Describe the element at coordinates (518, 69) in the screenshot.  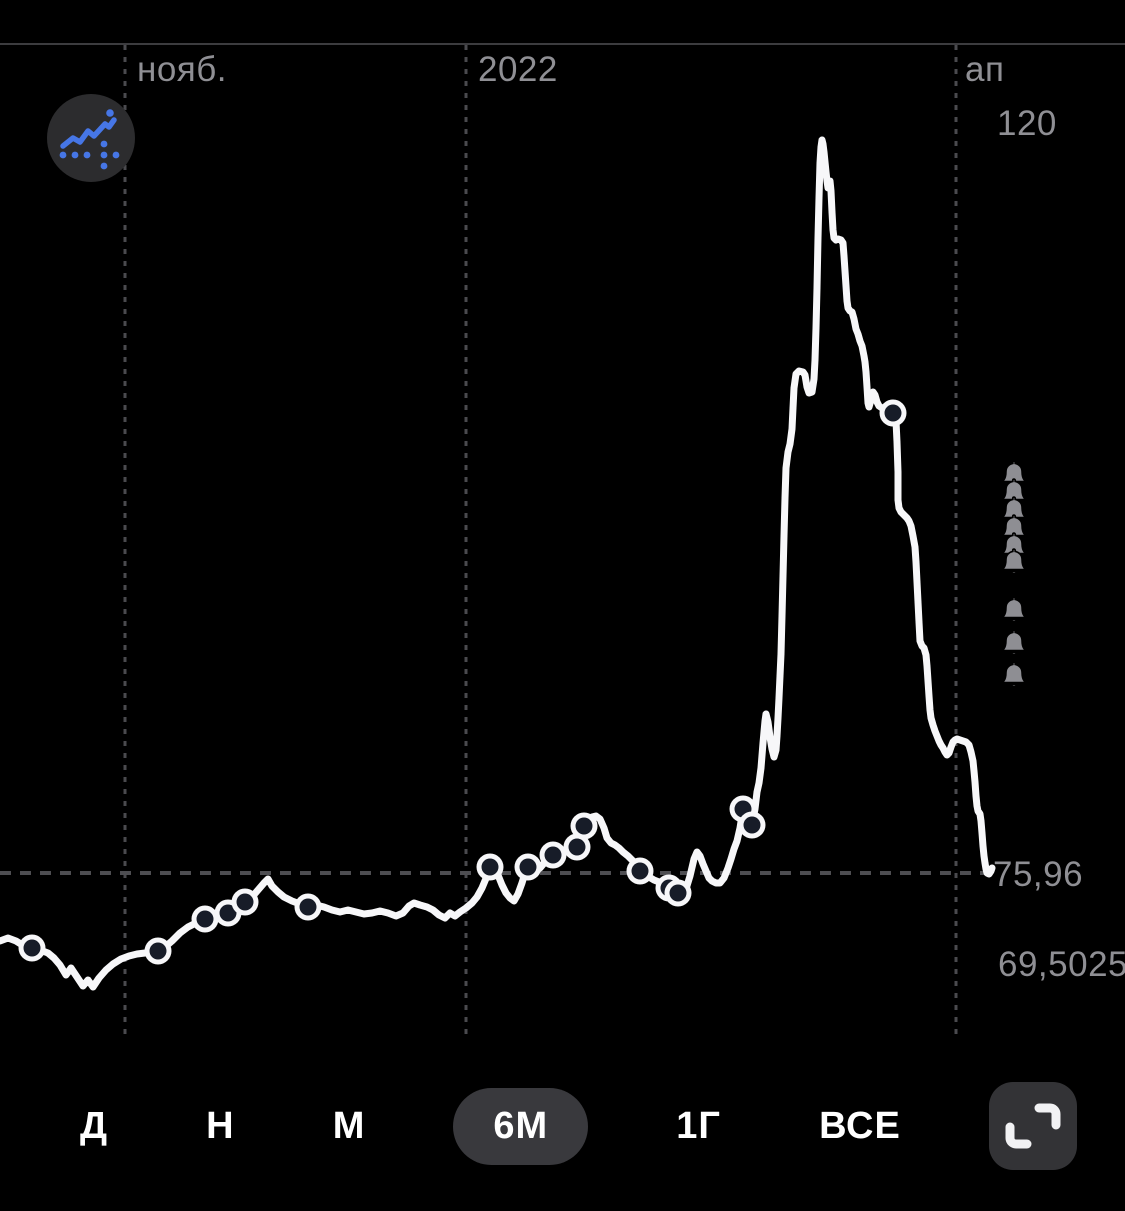
I see `x-axis-label-year: 2022` at that location.